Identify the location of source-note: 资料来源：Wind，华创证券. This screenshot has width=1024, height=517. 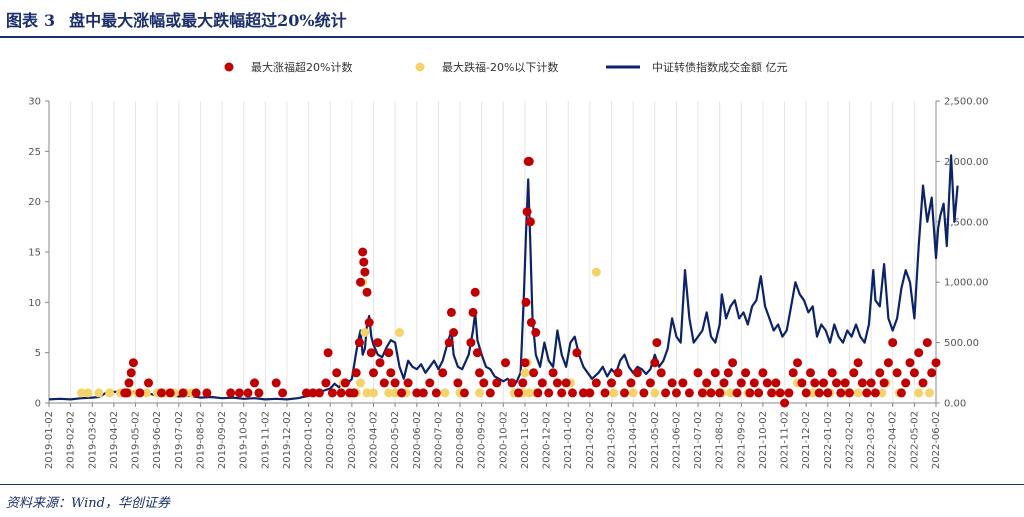
(88, 503).